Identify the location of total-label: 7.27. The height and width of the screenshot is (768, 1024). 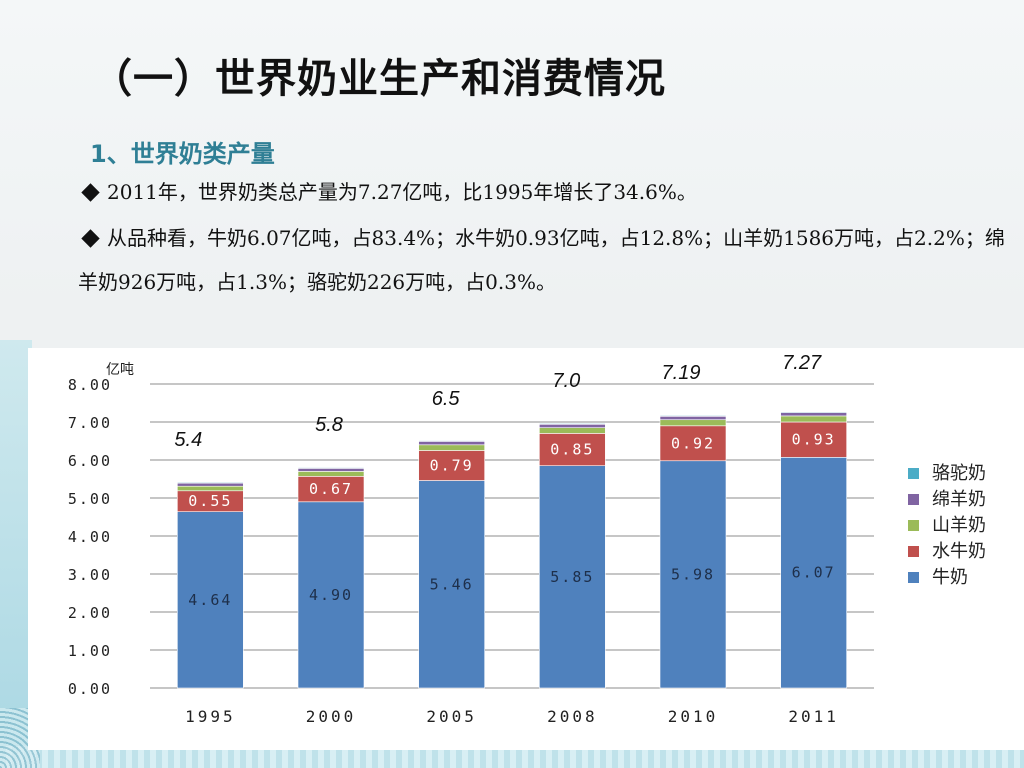
(802, 363).